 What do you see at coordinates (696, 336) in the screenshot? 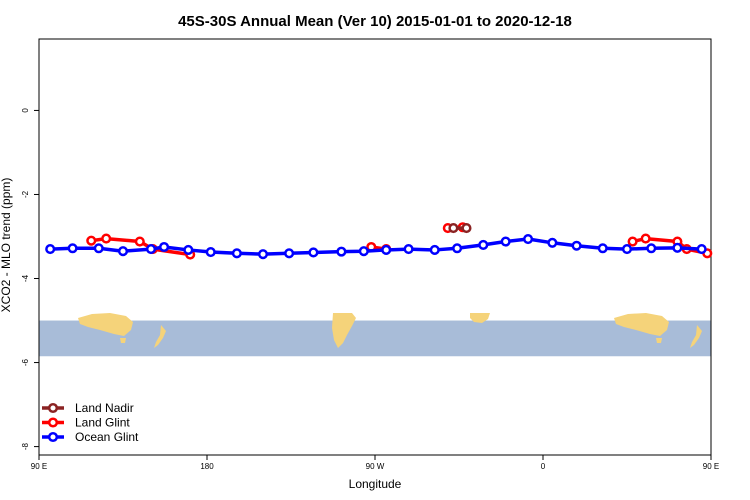
I see `map-land-new-zealand-repeat` at bounding box center [696, 336].